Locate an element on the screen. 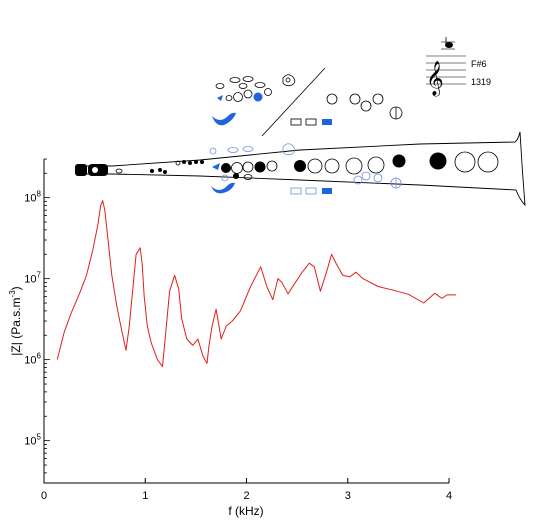 The width and height of the screenshot is (560, 530). note-staff: 𝄞 F#6 1319 is located at coordinates (458, 67).